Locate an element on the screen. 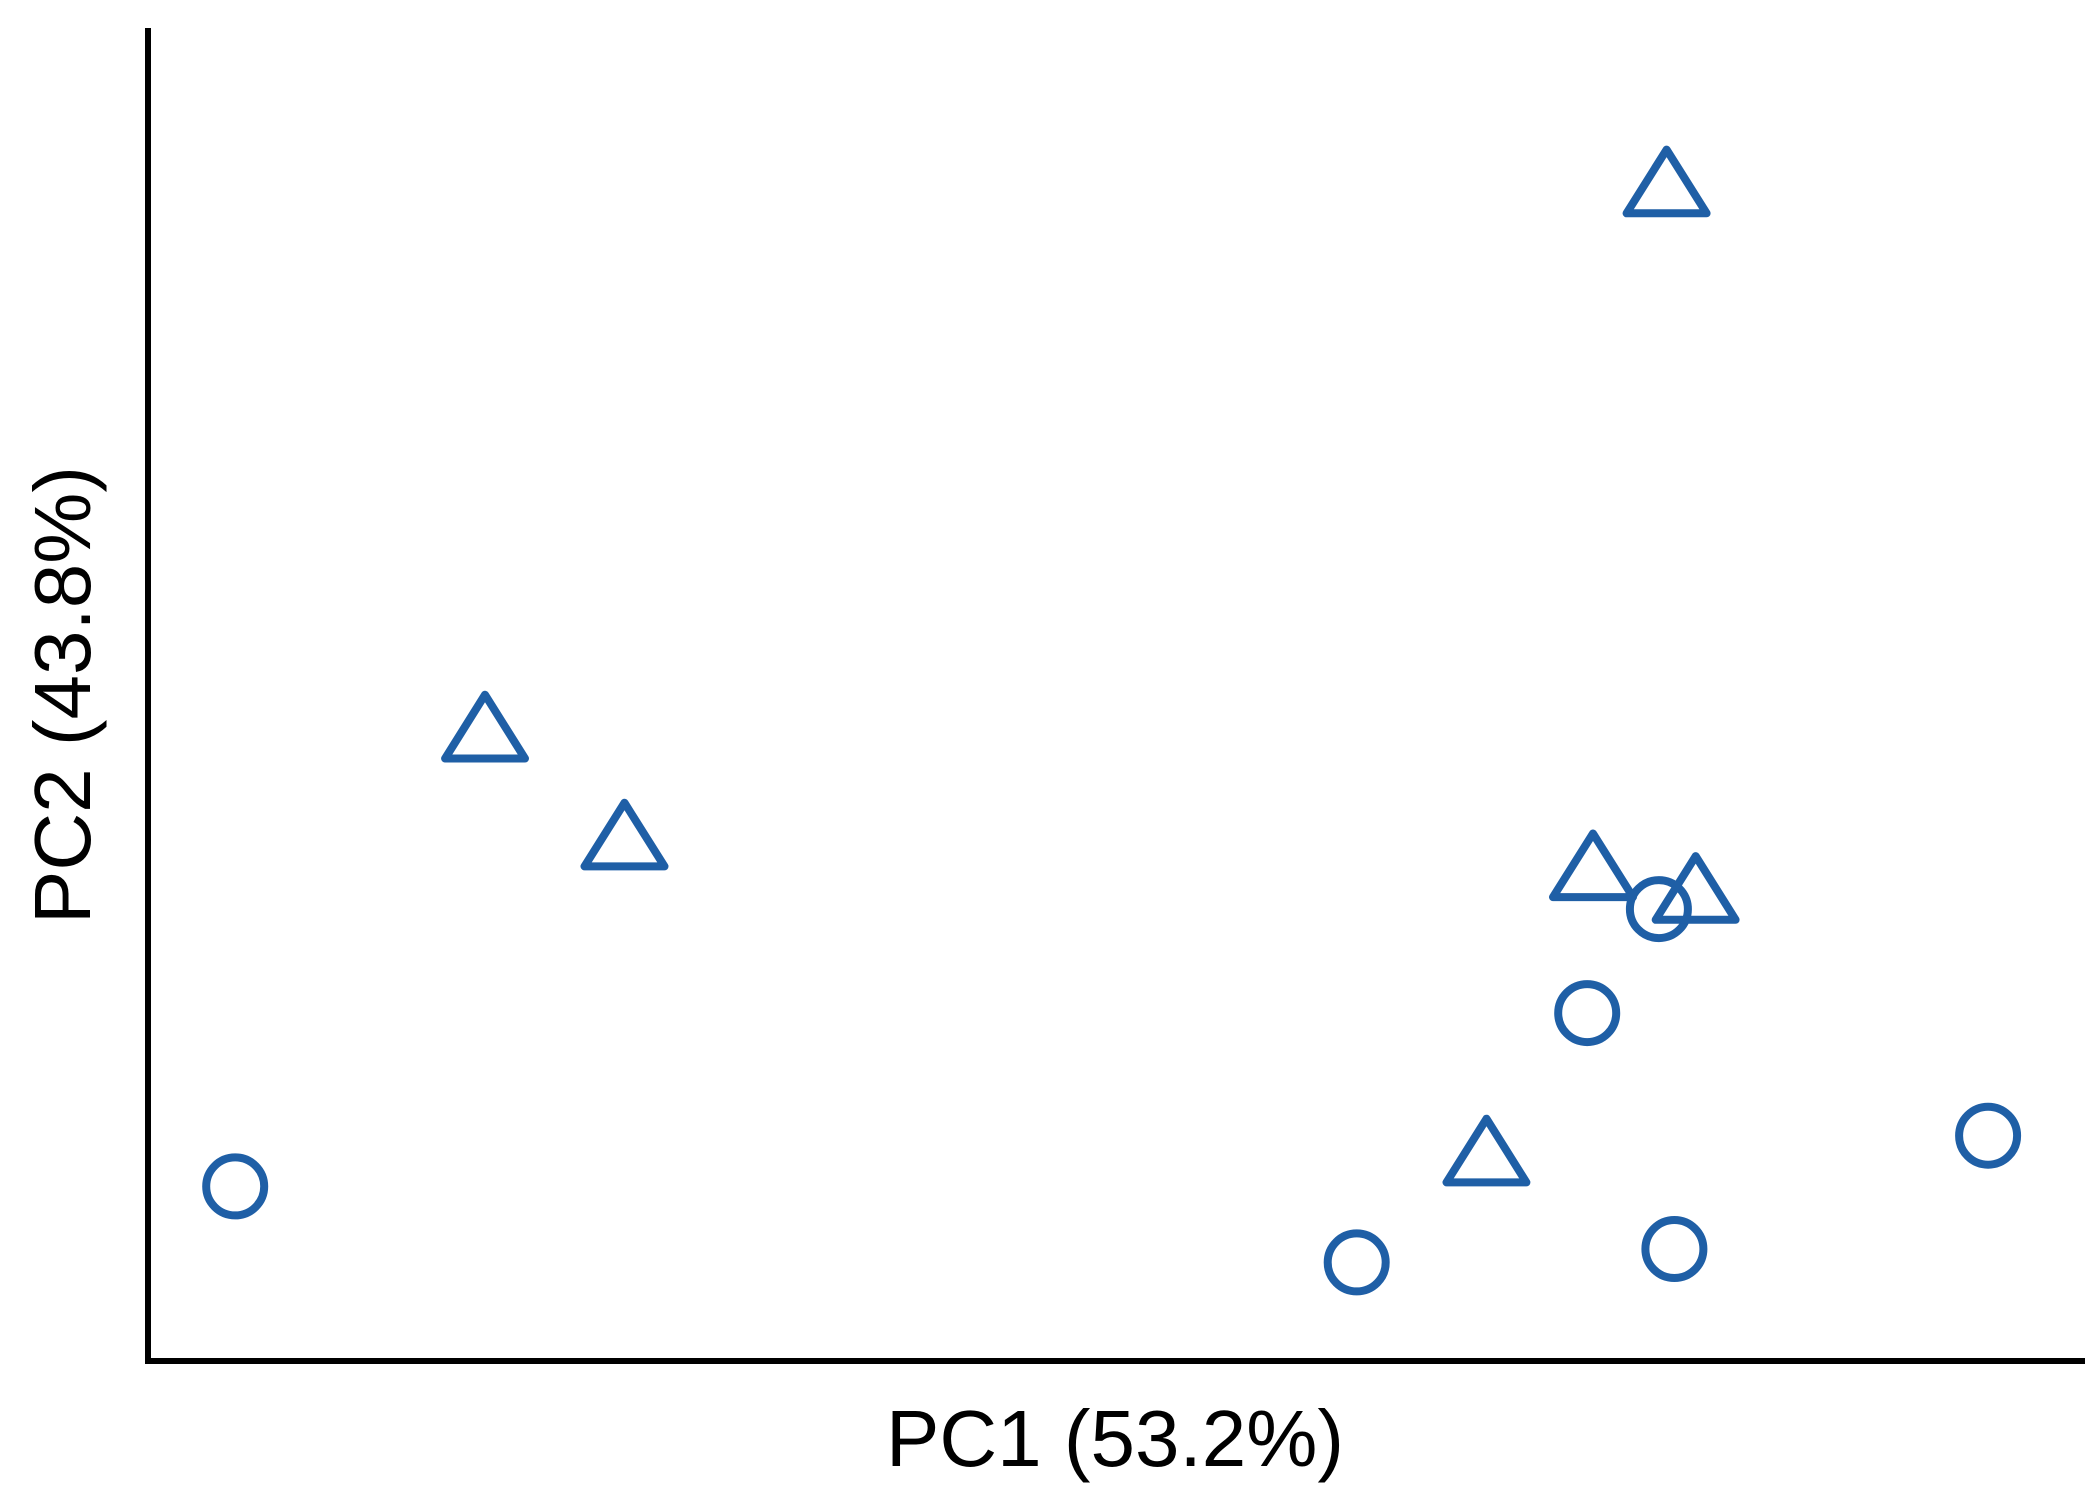 The width and height of the screenshot is (2100, 1500). x-axis-label: PC1 (53.2%) is located at coordinates (1115, 1438).